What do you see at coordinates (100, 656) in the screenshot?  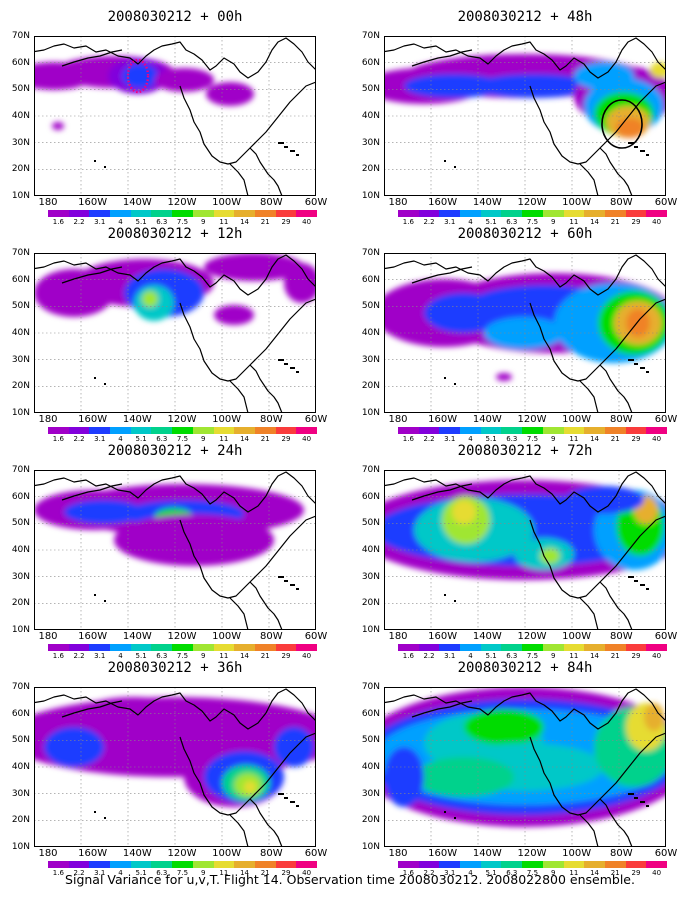 I see `colorbar-label: 3.1` at bounding box center [100, 656].